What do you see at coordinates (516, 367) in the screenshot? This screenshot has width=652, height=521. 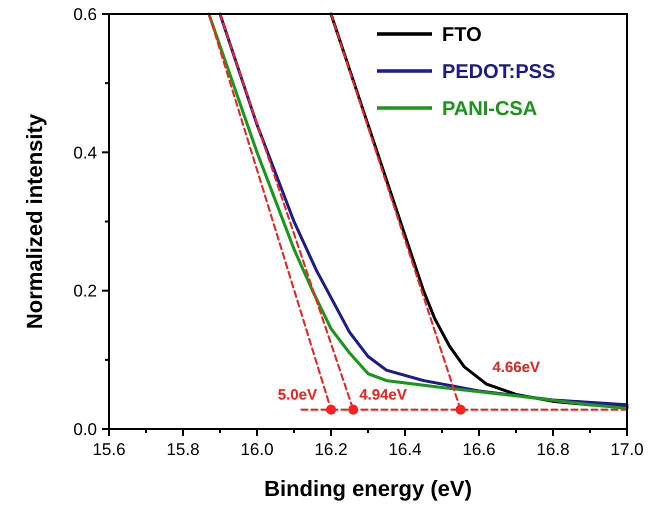 I see `annotation: 4.66eV` at bounding box center [516, 367].